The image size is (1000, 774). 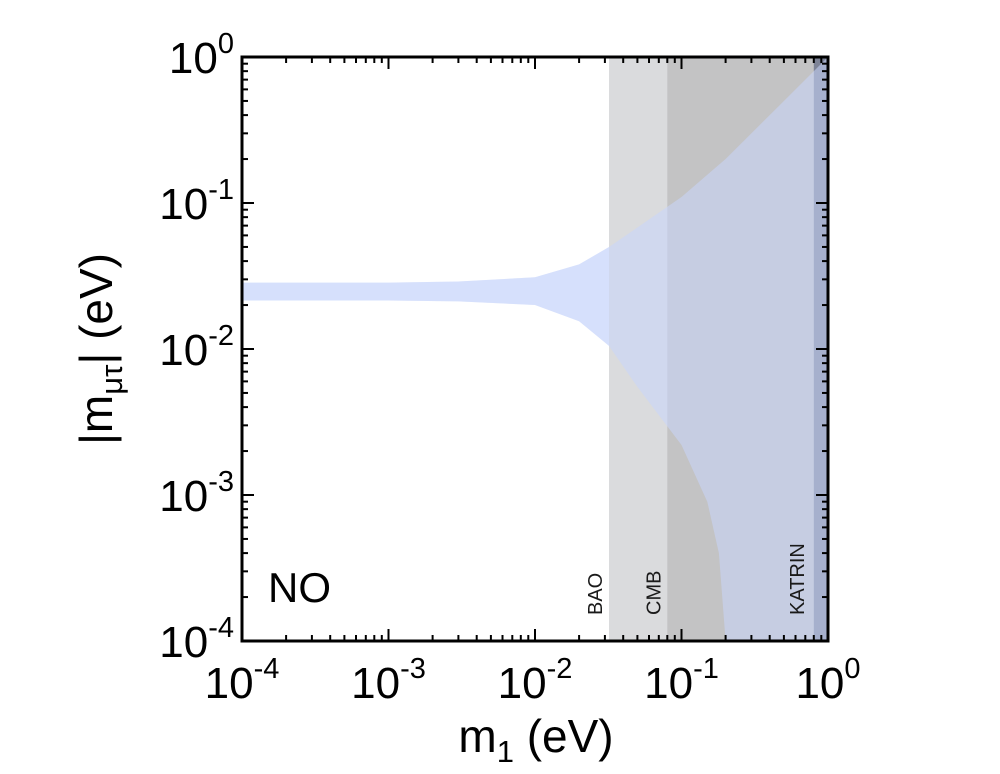 What do you see at coordinates (798, 579) in the screenshot?
I see `band-label-katrin: KATRIN` at bounding box center [798, 579].